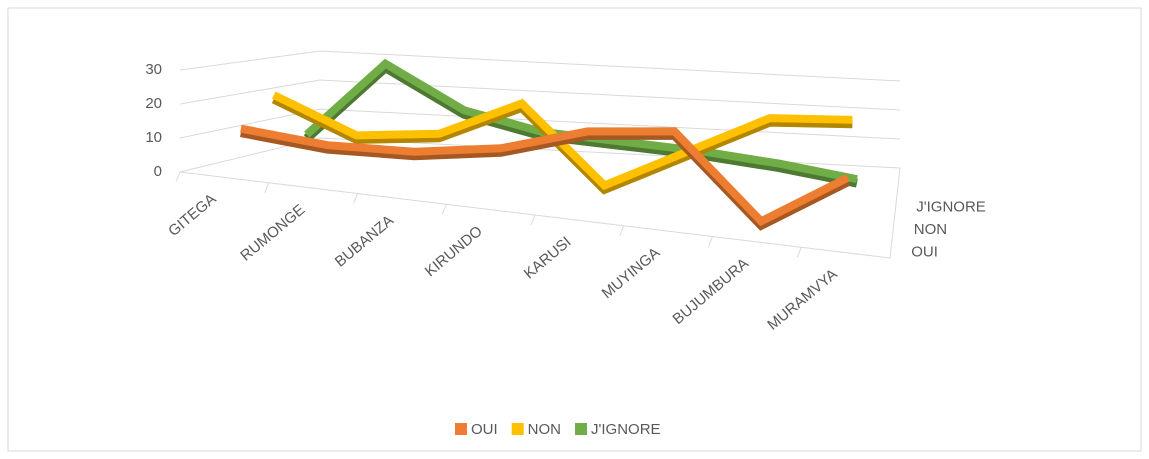 This screenshot has width=1149, height=459. I want to click on y-tick-label: 10, so click(153, 137).